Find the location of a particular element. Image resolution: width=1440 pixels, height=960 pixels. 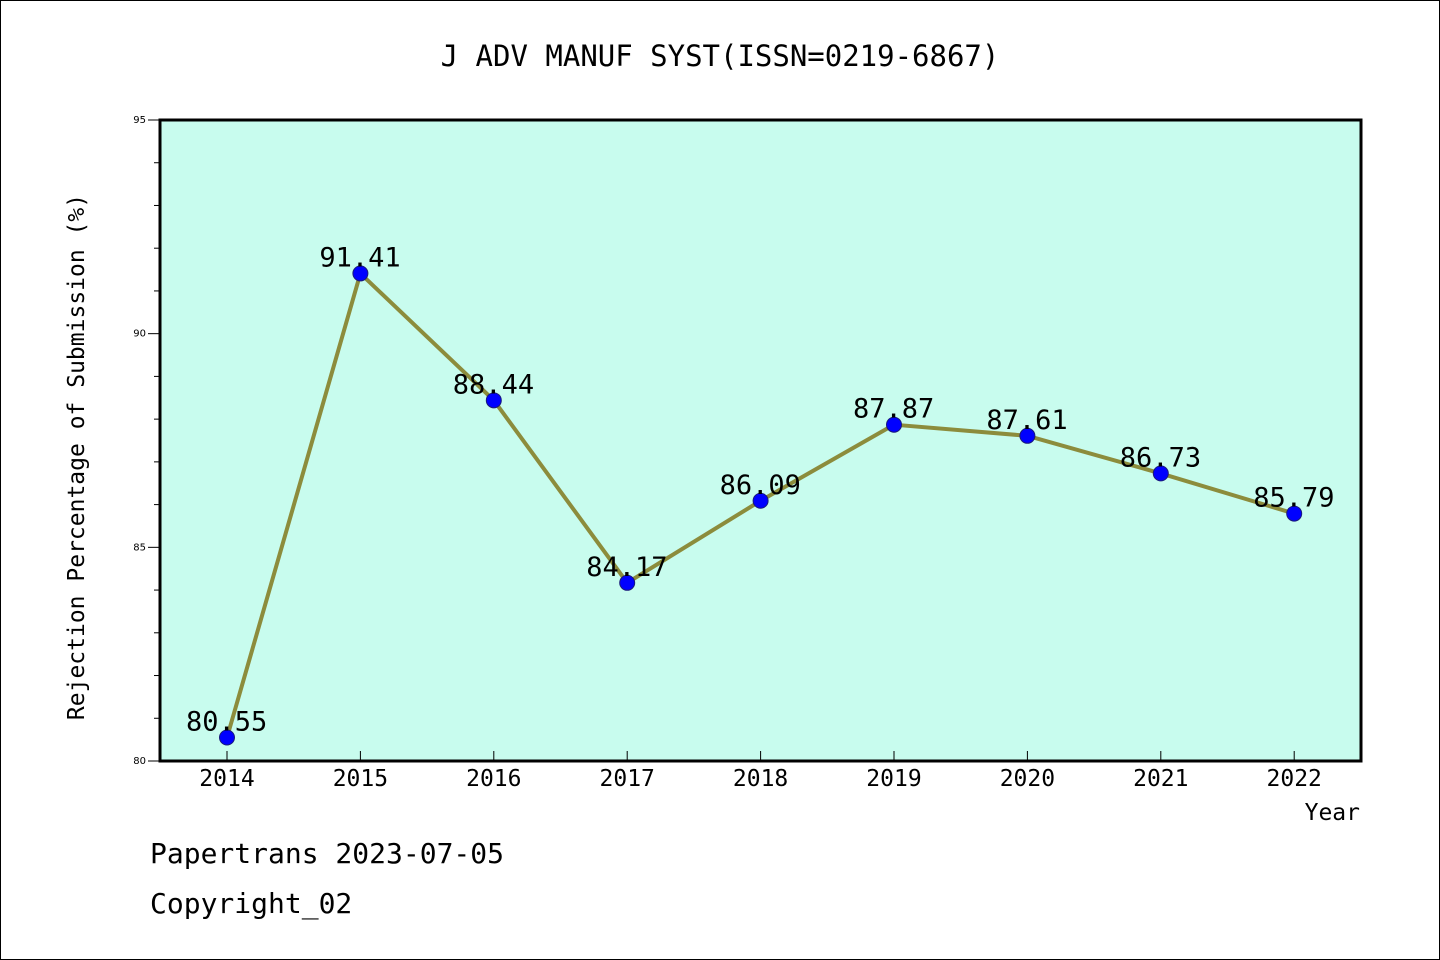

footer-date: Papertrans 2023-07-05 is located at coordinates (327, 853).